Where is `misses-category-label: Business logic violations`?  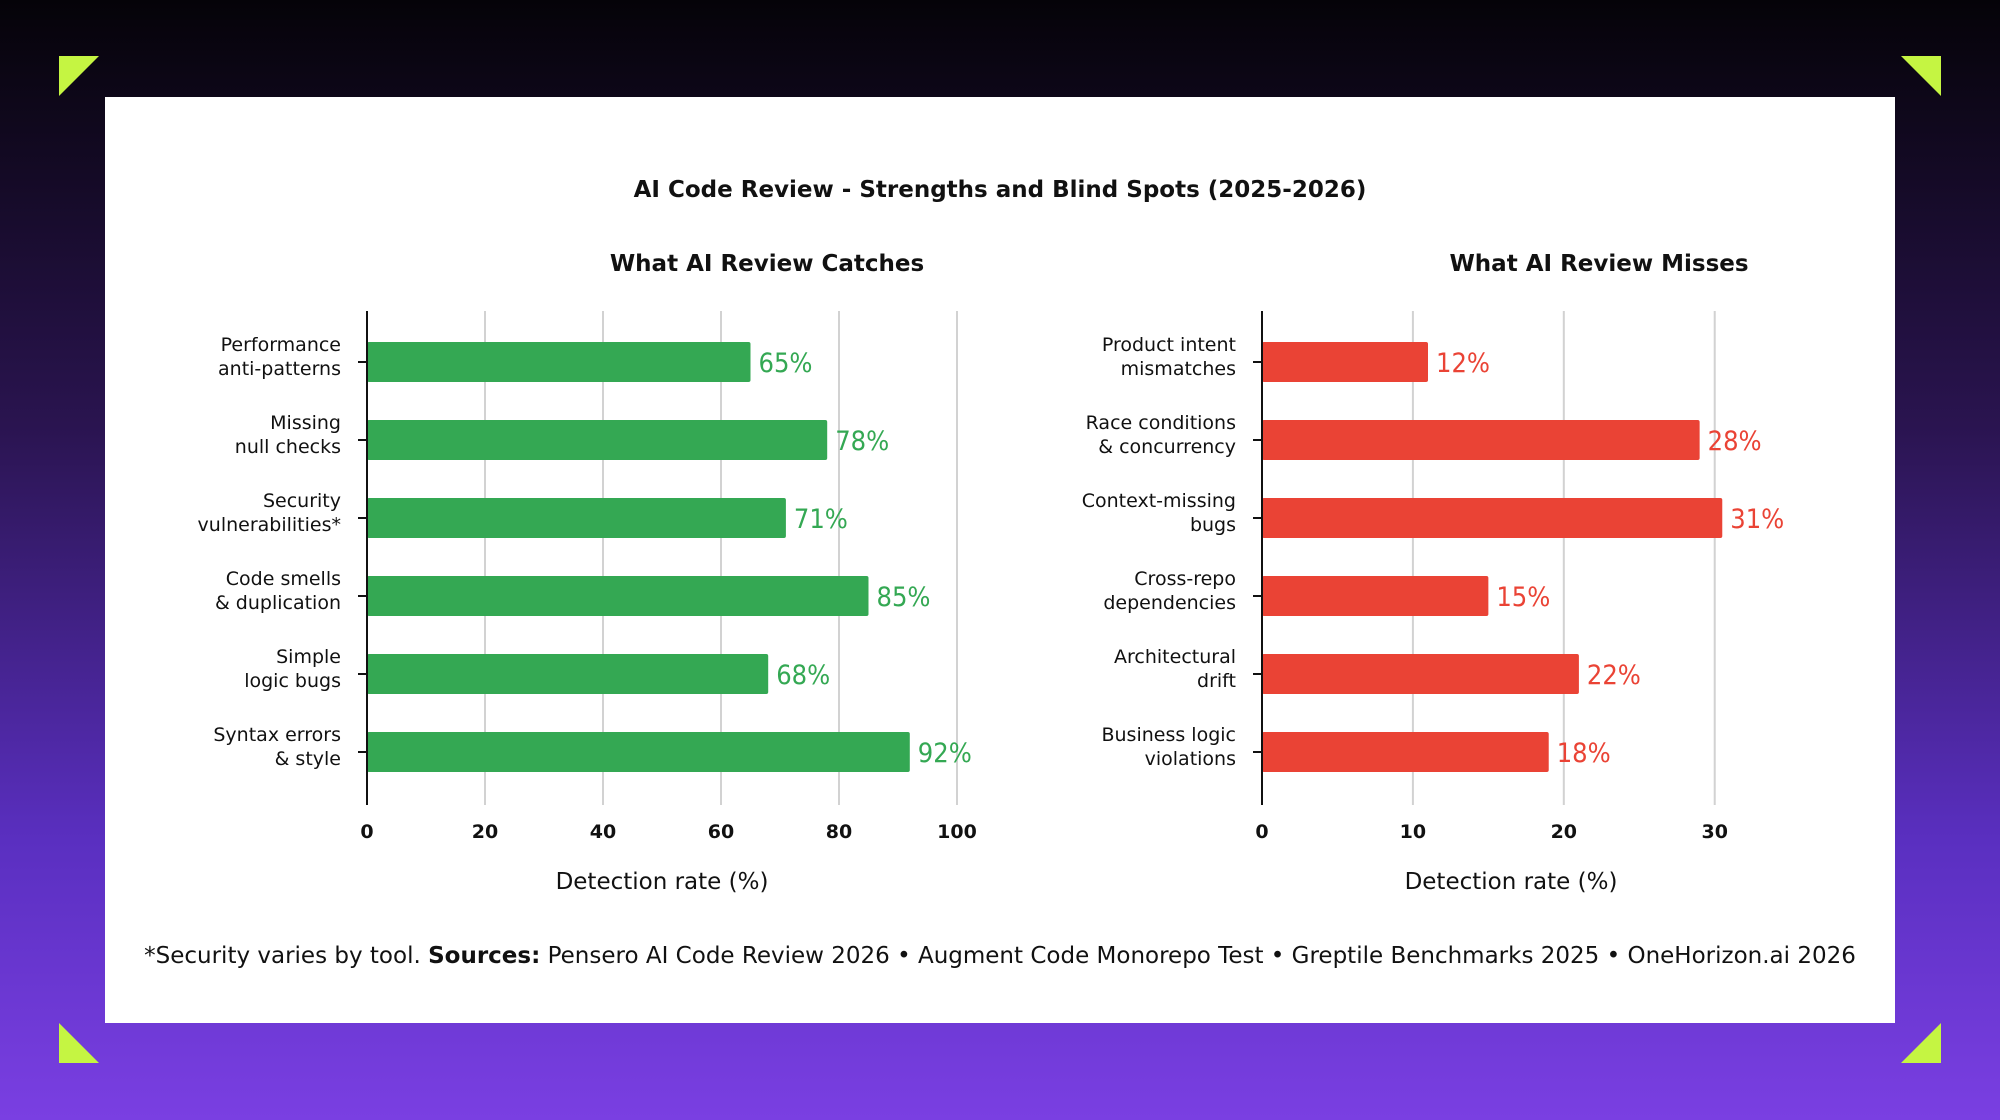 misses-category-label: Business logic violations is located at coordinates (1168, 747).